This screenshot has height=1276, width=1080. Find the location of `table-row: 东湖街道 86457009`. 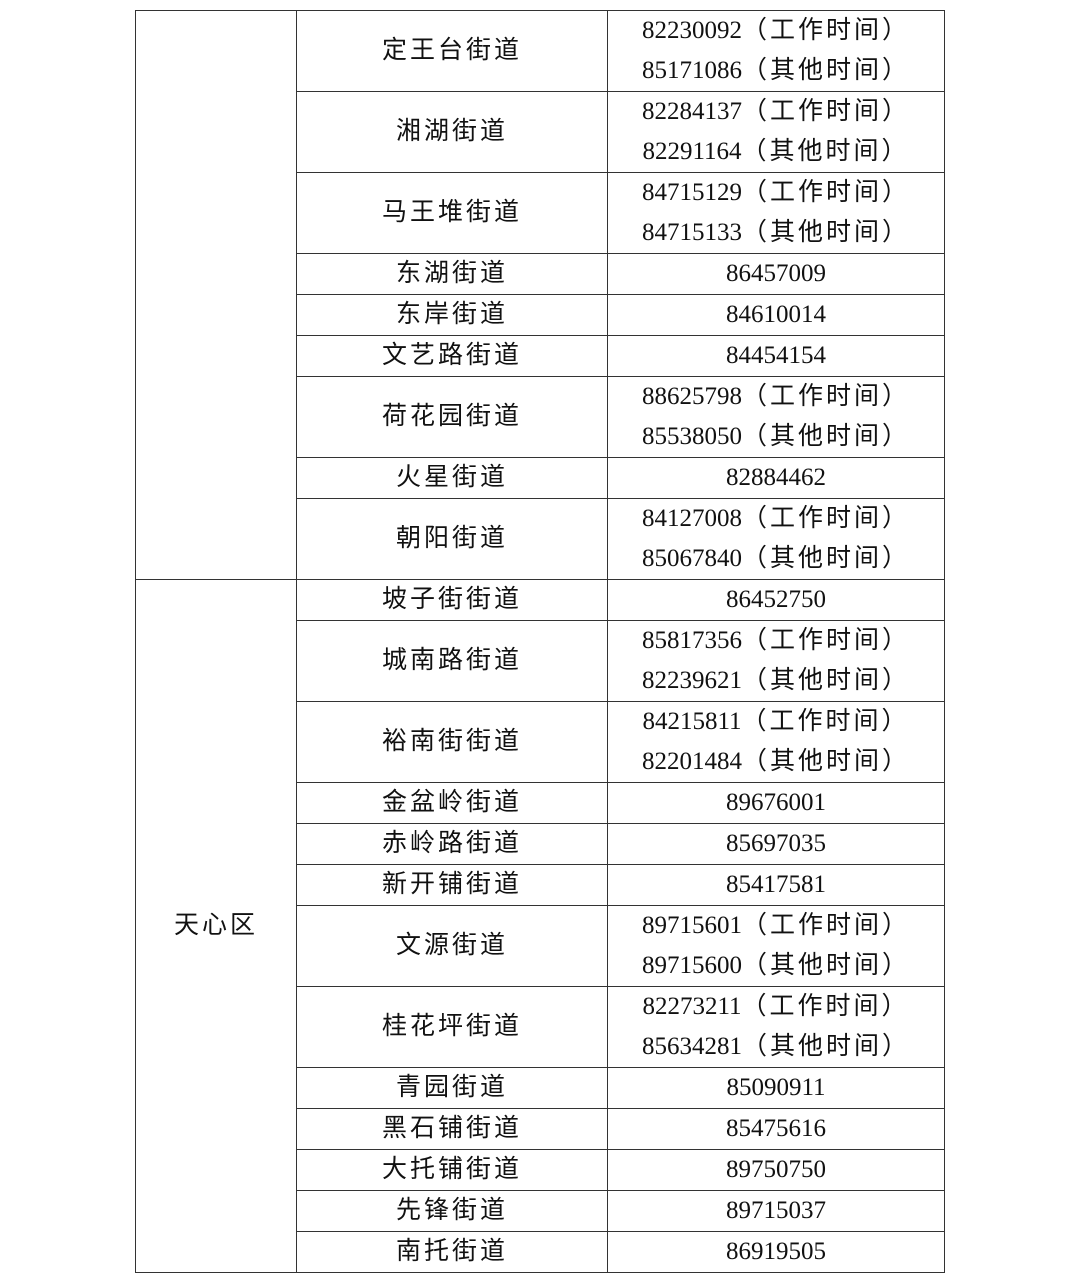

table-row: 东湖街道 86457009 is located at coordinates (540, 274).